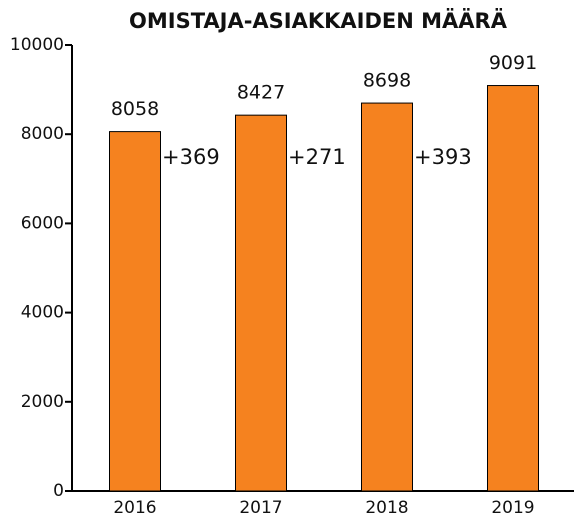  I want to click on value-label: 8058, so click(135, 109).